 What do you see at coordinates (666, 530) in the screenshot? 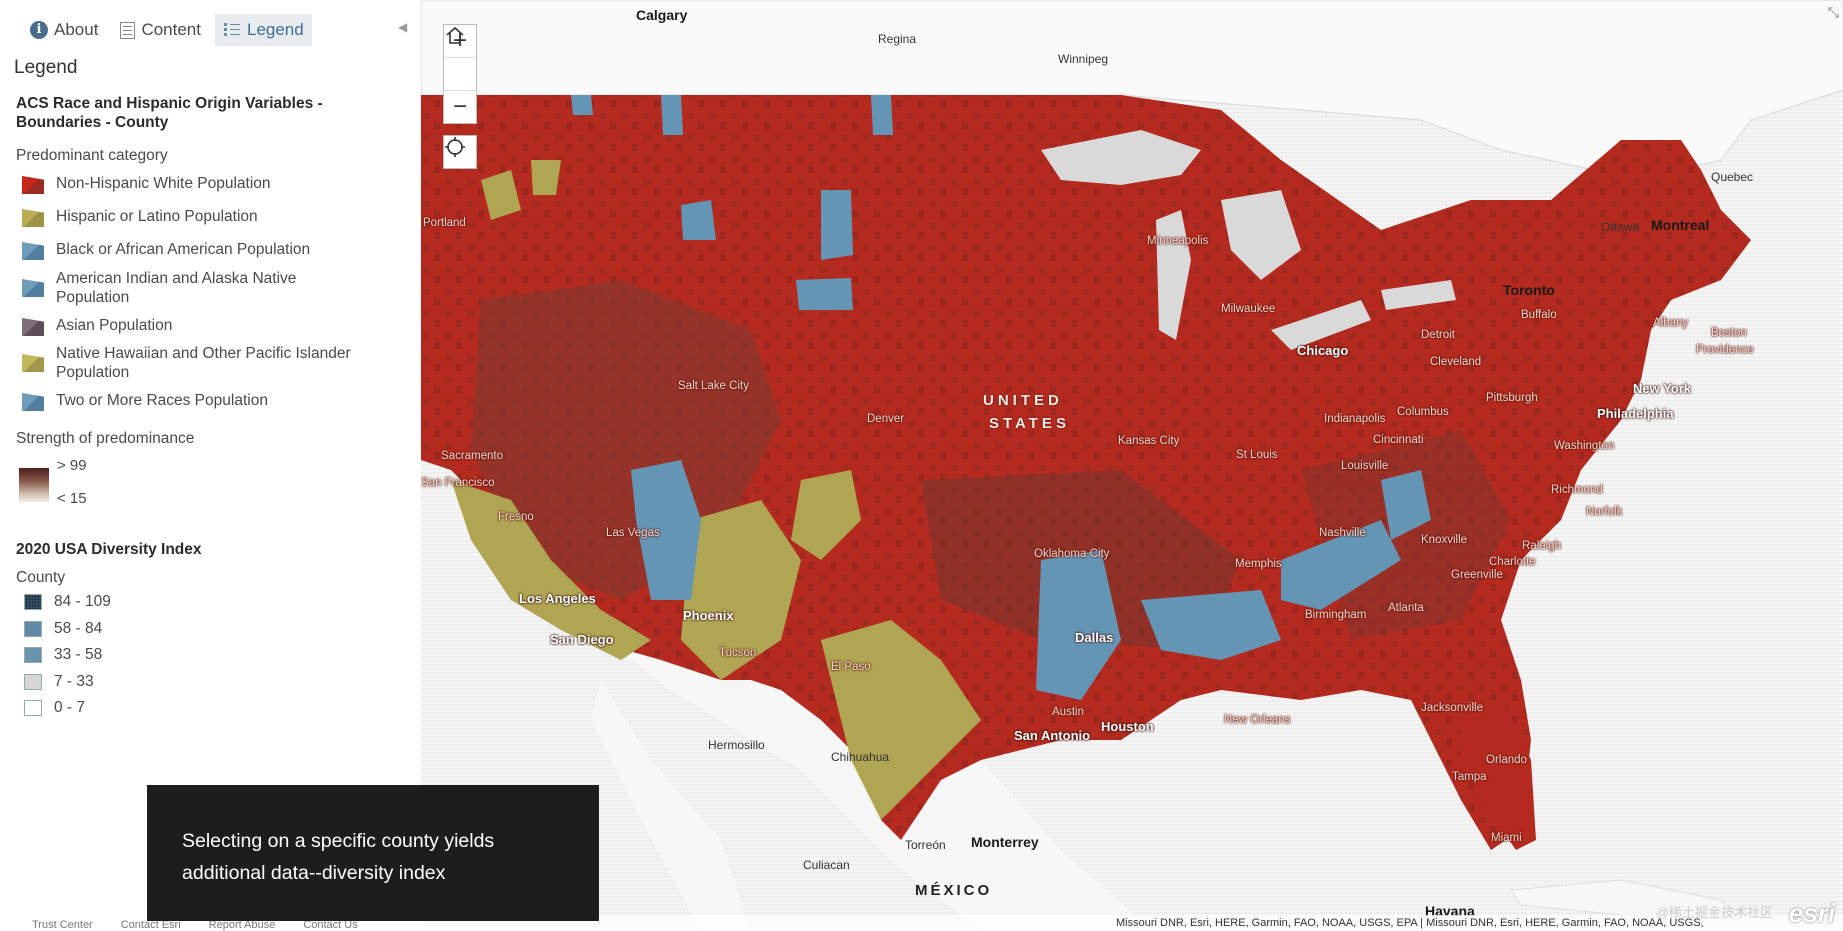
I see `navajo-blue` at bounding box center [666, 530].